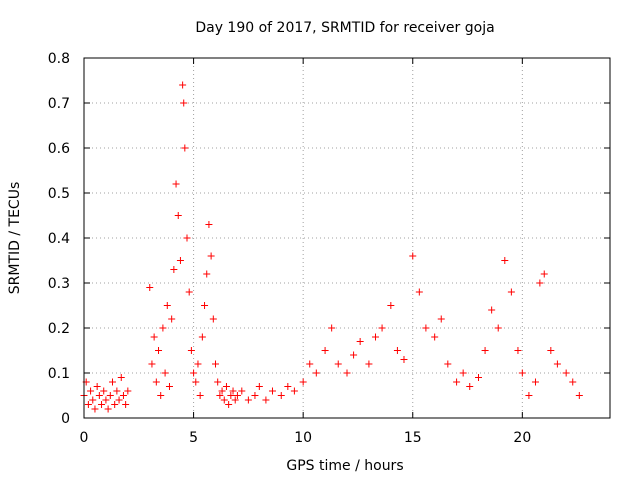 Image resolution: width=640 pixels, height=480 pixels. I want to click on x-axis-title: GPS time / hours, so click(344, 466).